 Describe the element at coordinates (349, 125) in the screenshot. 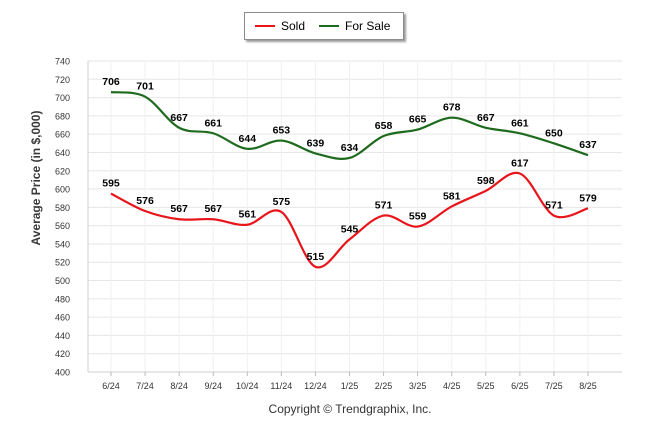

I see `series-line-for-sale` at that location.